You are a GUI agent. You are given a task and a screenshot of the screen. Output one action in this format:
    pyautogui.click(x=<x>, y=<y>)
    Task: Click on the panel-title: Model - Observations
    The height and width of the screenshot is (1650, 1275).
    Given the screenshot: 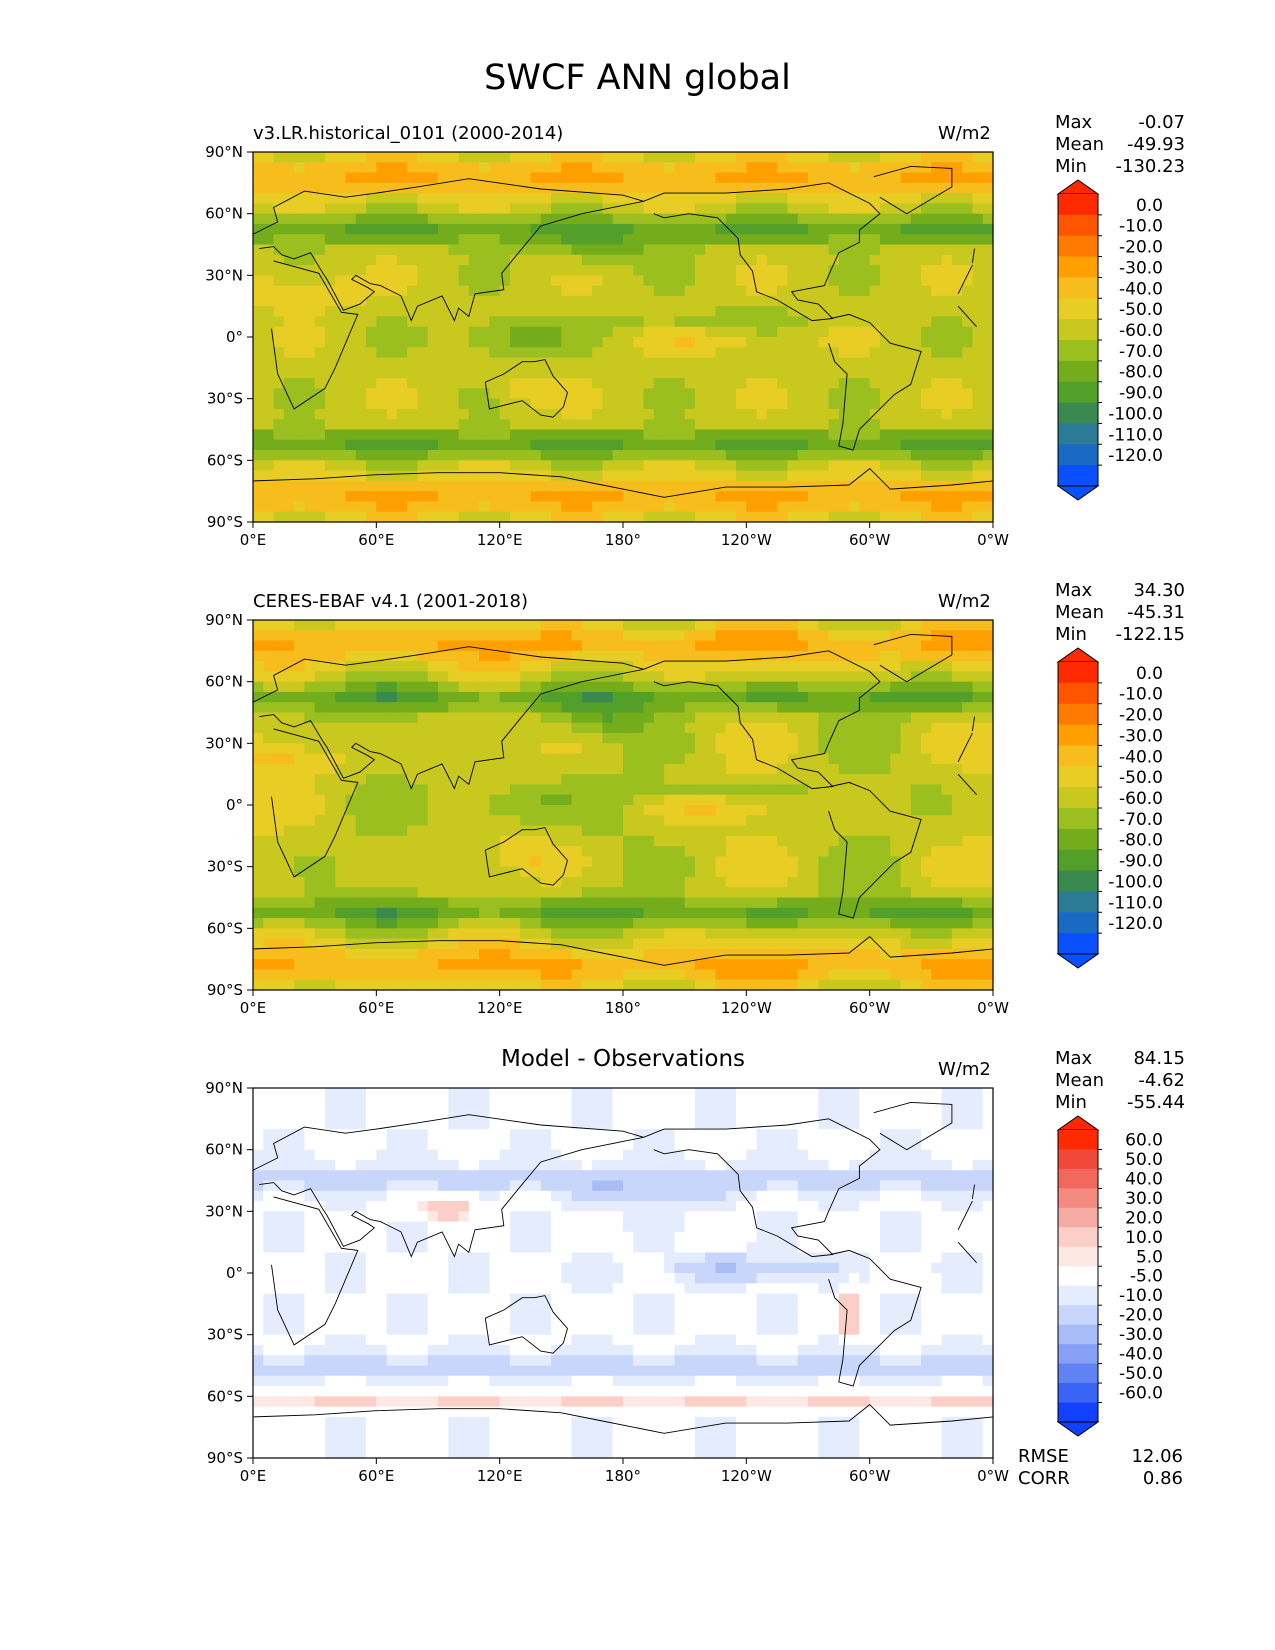 What is the action you would take?
    pyautogui.click(x=622, y=1059)
    